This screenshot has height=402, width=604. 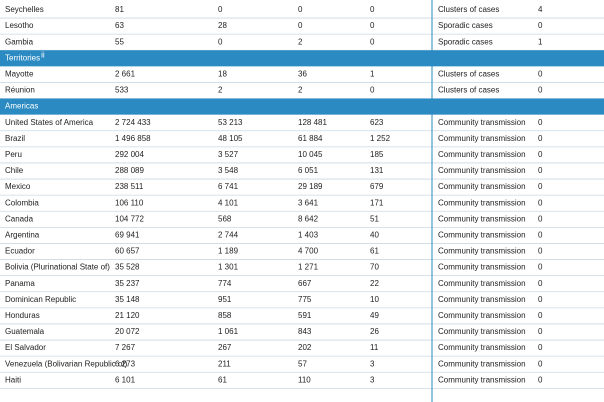 What do you see at coordinates (374, 267) in the screenshot?
I see `new-deaths: 70` at bounding box center [374, 267].